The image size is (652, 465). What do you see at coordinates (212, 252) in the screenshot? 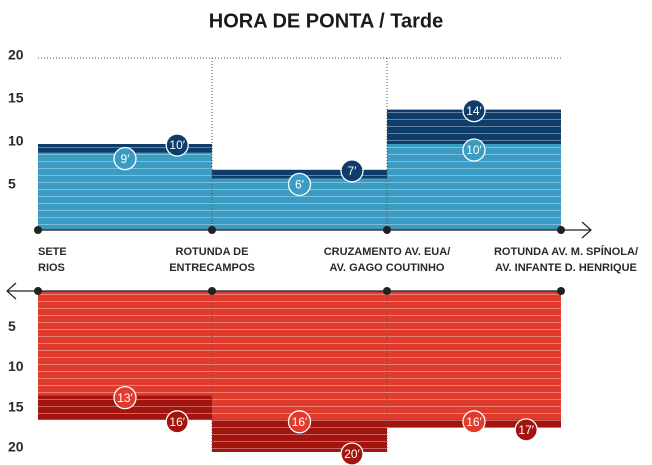
I see `stop-label: ROTUNDA DE` at bounding box center [212, 252].